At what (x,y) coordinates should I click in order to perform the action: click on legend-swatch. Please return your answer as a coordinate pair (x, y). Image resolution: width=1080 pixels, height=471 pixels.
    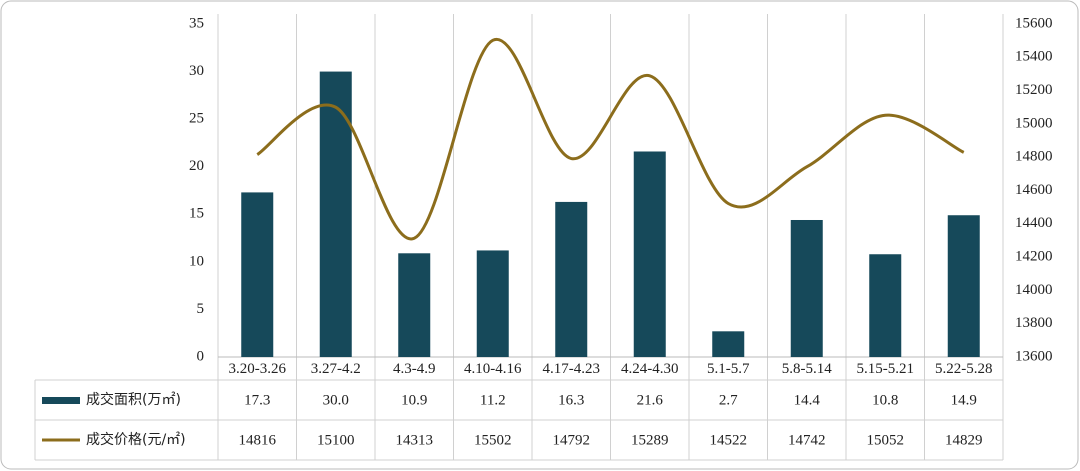
    Looking at the image, I should click on (61, 400).